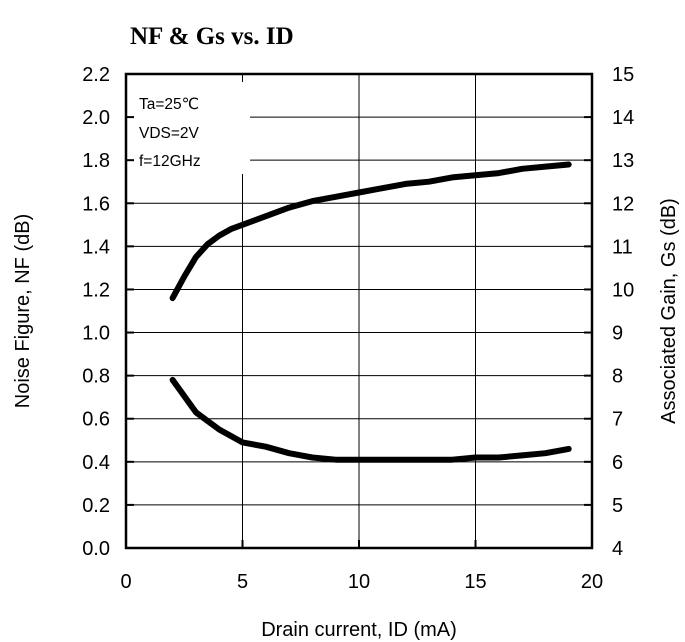 This screenshot has width=685, height=642. Describe the element at coordinates (96, 247) in the screenshot. I see `y-left-tick-label: 1.4` at that location.